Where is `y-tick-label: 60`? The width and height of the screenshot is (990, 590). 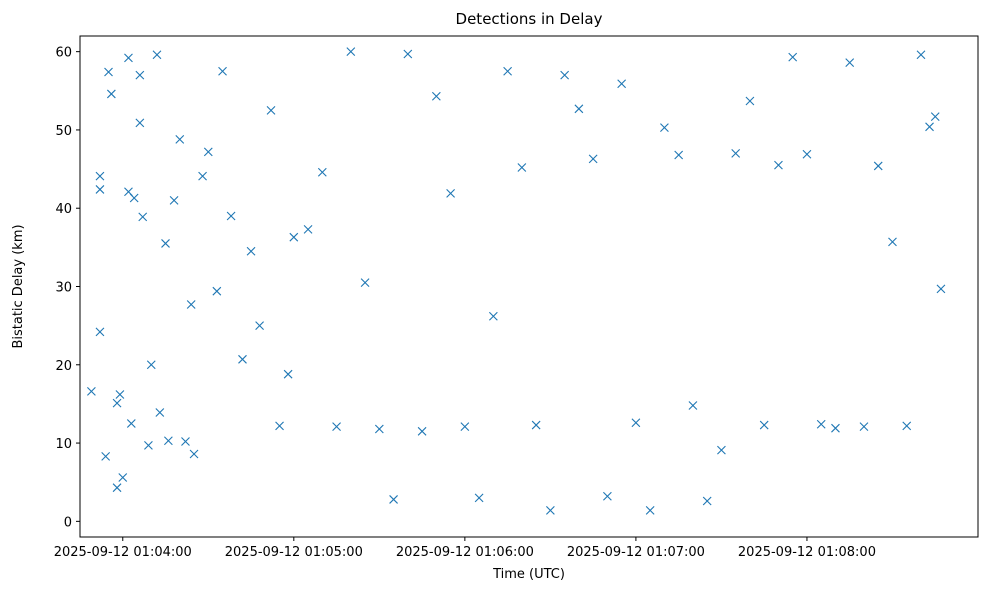 y-tick-label: 60 is located at coordinates (63, 53).